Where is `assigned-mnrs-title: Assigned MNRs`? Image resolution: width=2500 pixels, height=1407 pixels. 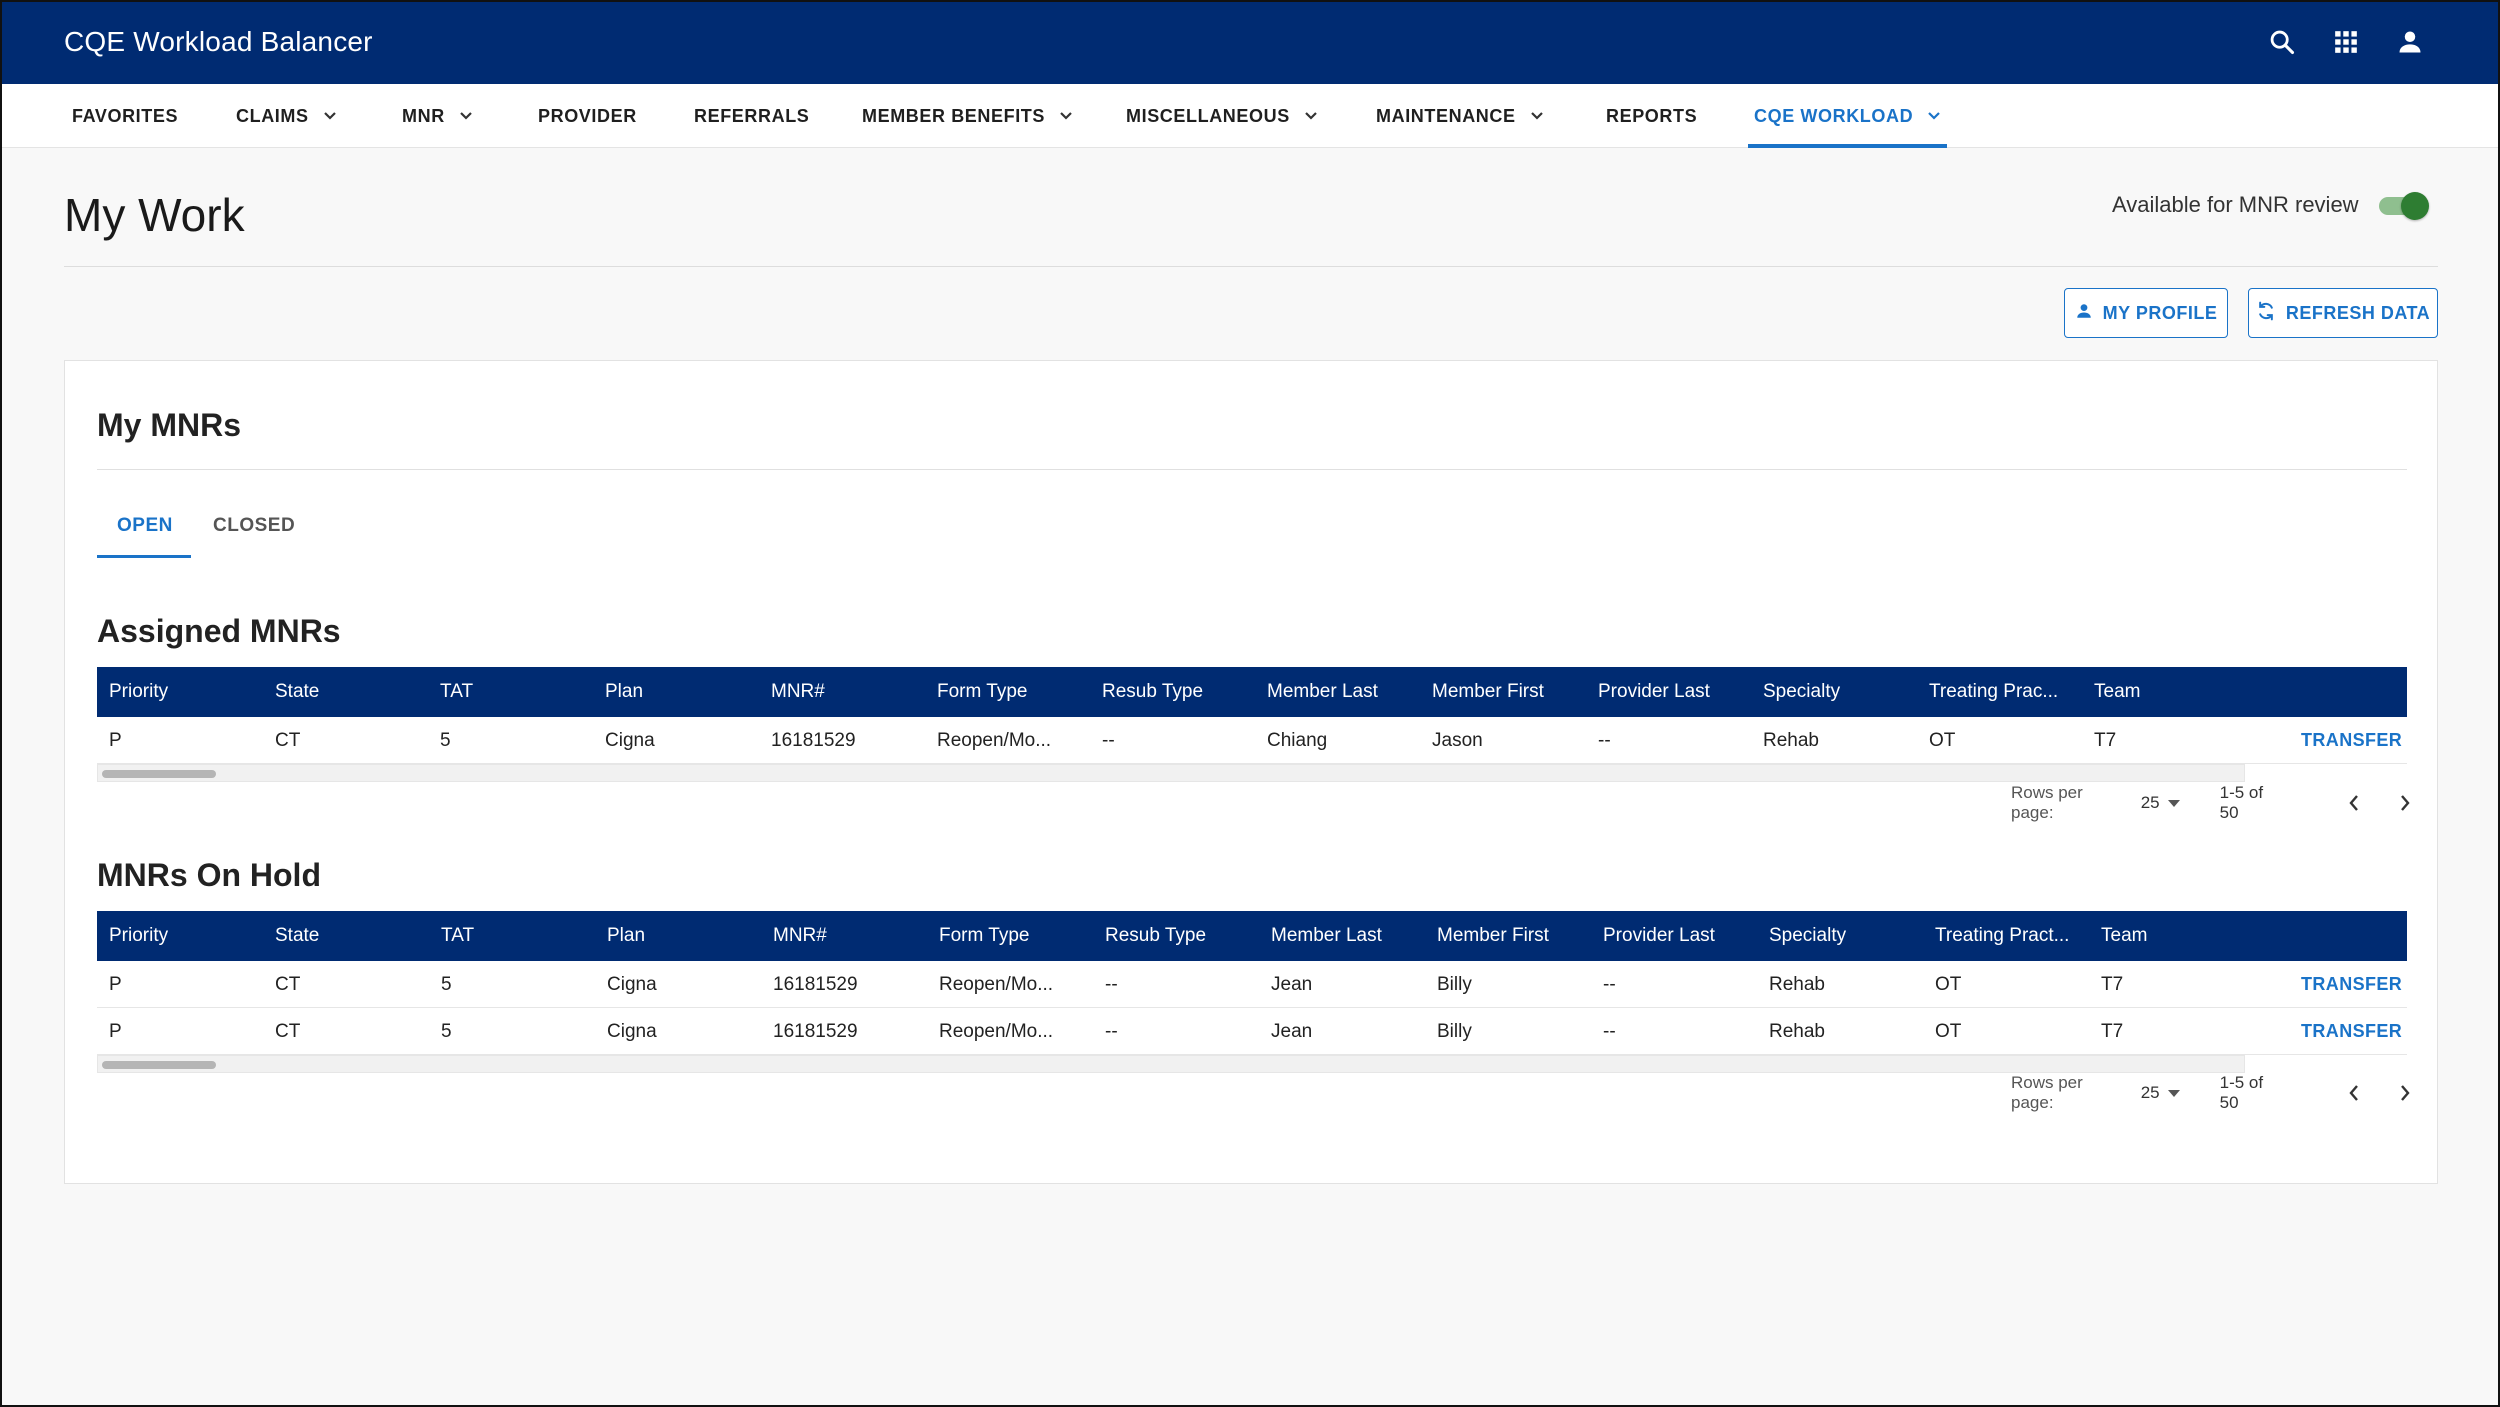
assigned-mnrs-title: Assigned MNRs is located at coordinates (219, 631).